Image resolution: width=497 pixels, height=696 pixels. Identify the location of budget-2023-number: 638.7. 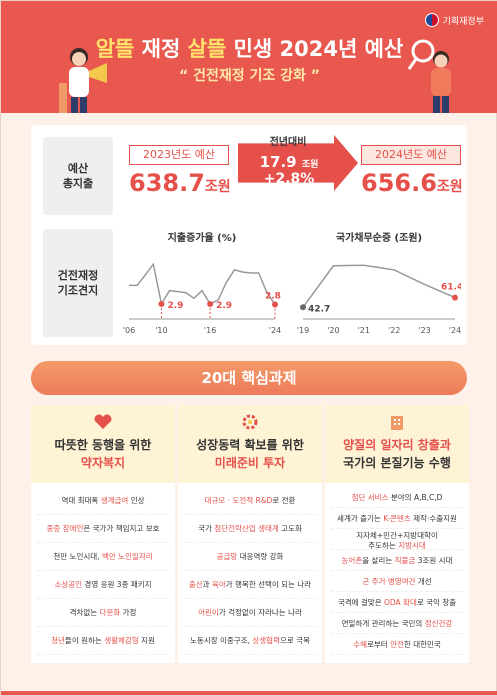
(167, 183).